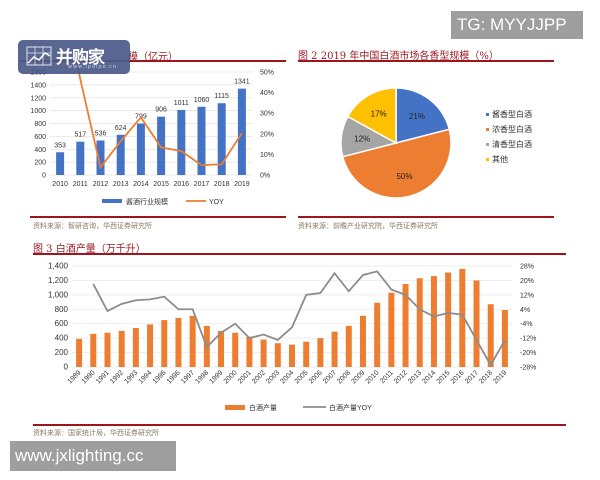 This screenshot has width=600, height=480. Describe the element at coordinates (417, 116) in the screenshot. I see `pie-label: 21%` at that location.